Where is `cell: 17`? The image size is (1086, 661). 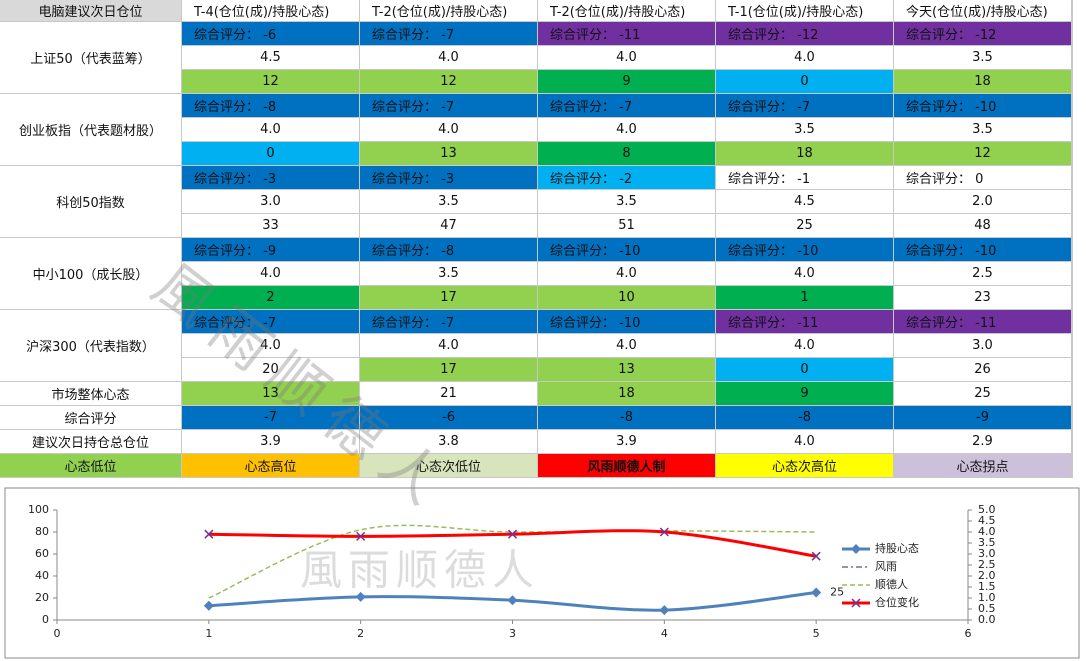
cell: 17 is located at coordinates (449, 298).